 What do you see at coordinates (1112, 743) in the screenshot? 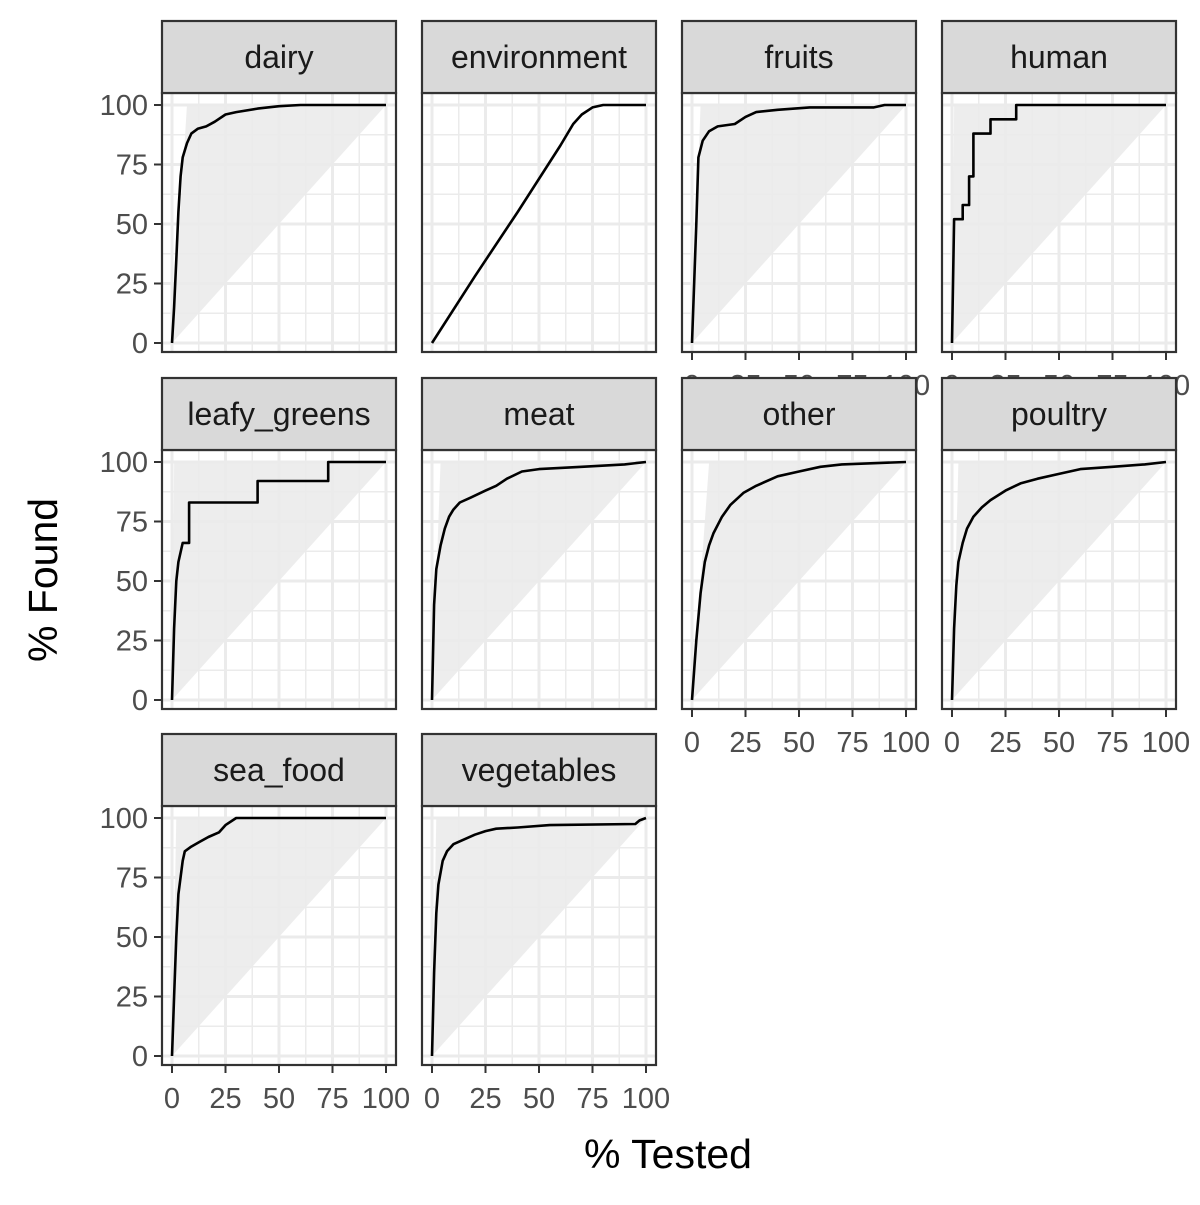
I see `panel-poultry-x-tick-label: 75` at bounding box center [1112, 743].